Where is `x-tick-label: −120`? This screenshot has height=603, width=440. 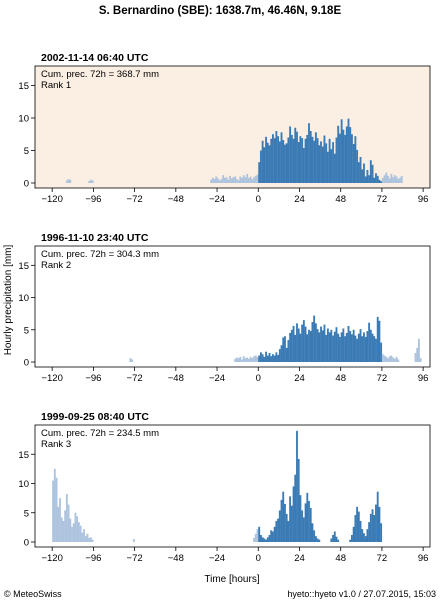
x-tick-label: −120 is located at coordinates (51, 199).